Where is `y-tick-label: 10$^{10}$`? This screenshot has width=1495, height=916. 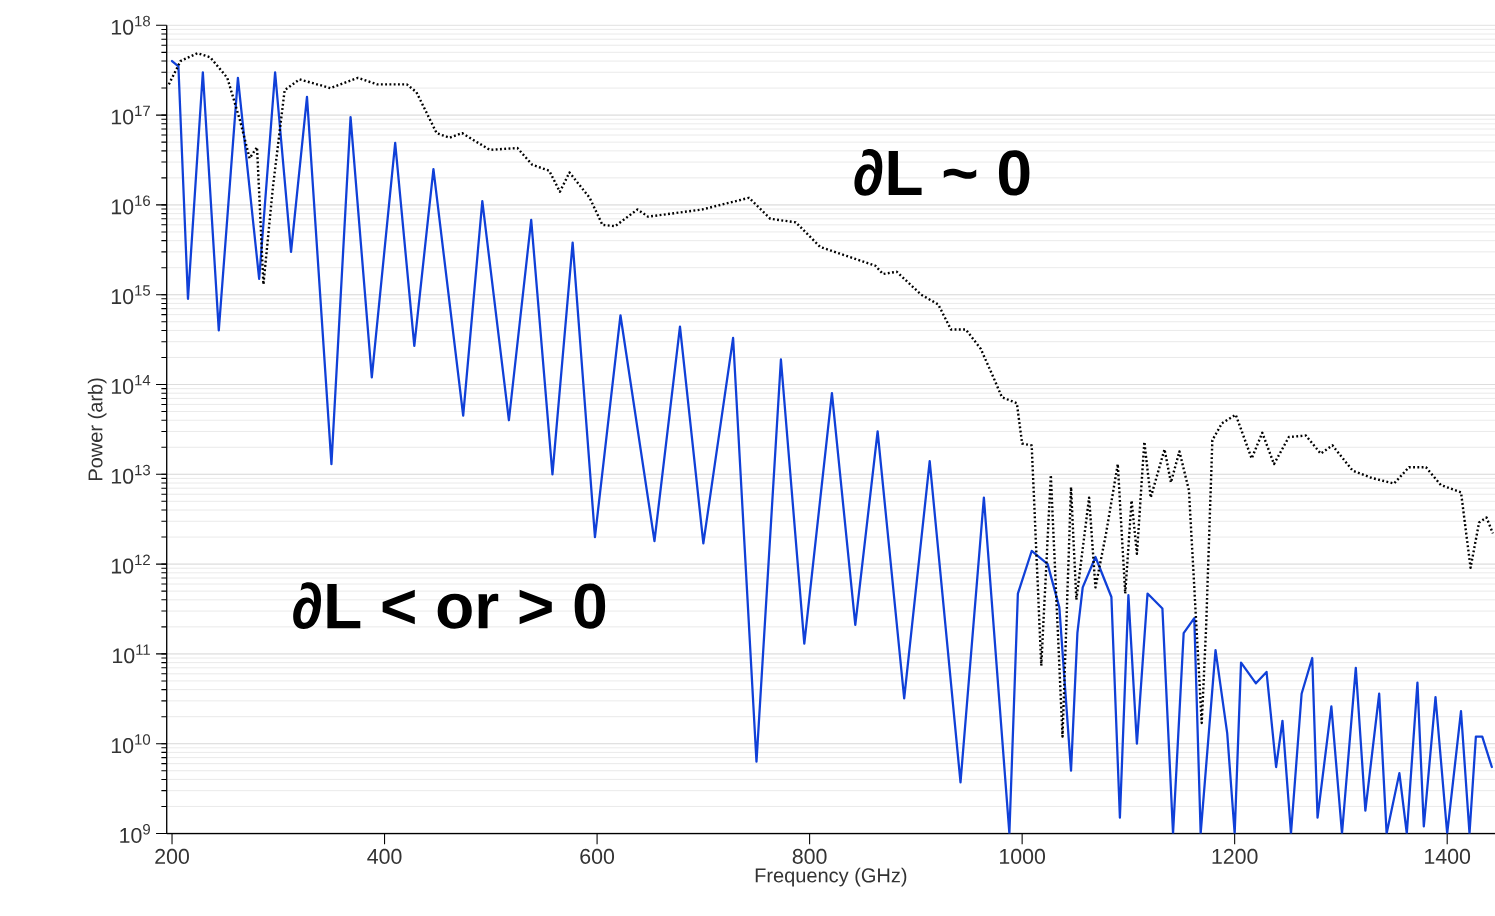
y-tick-label: 10$^{10}$ is located at coordinates (131, 744).